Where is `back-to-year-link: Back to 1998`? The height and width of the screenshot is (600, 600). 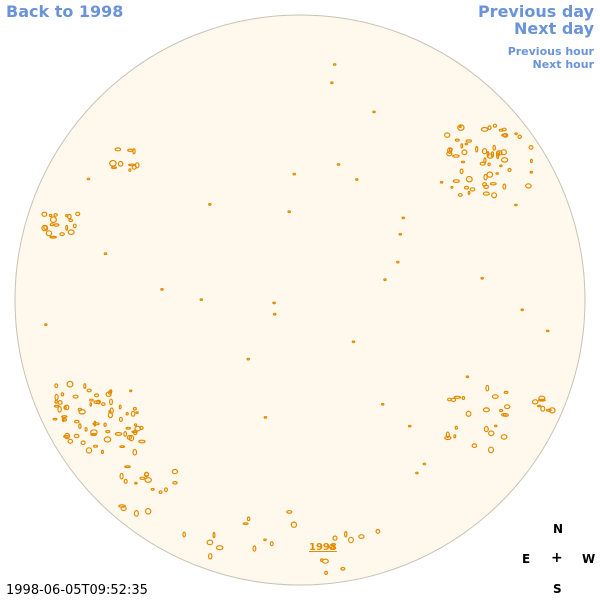 back-to-year-link: Back to 1998 is located at coordinates (65, 11).